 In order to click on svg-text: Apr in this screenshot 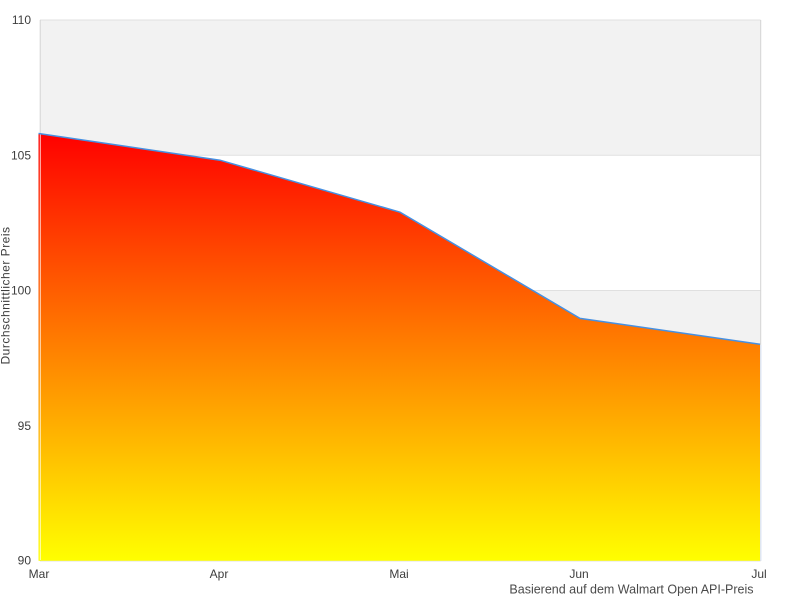, I will do `click(219, 574)`.